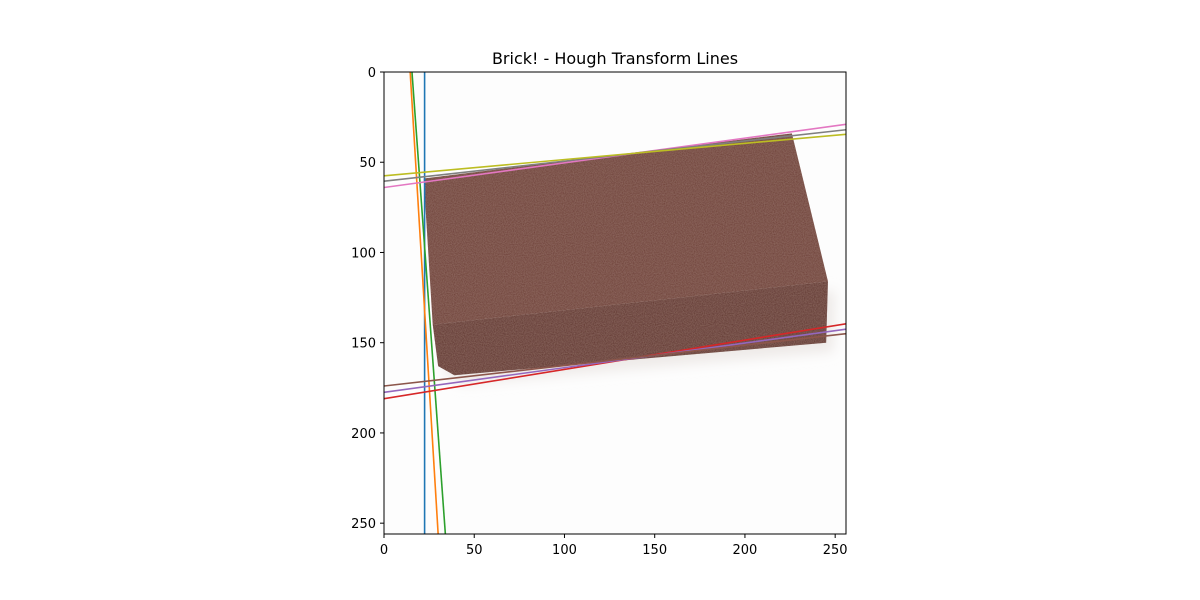 Image resolution: width=1200 pixels, height=600 pixels. What do you see at coordinates (564, 550) in the screenshot?
I see `x-tick-label: 100` at bounding box center [564, 550].